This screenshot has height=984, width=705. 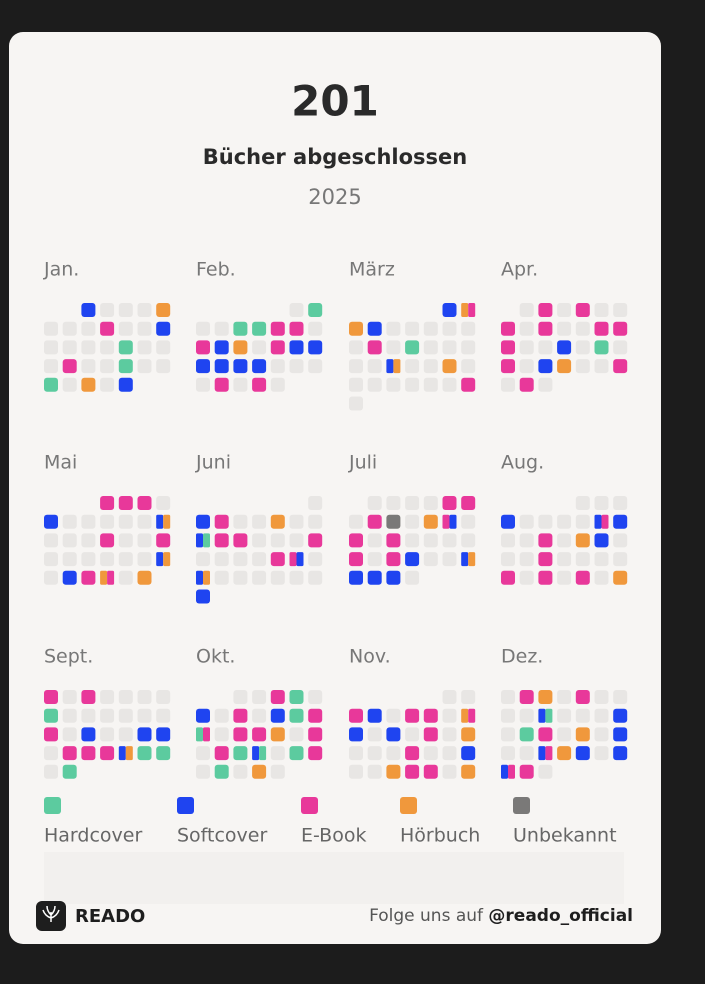 What do you see at coordinates (334, 878) in the screenshot?
I see `footer-band` at bounding box center [334, 878].